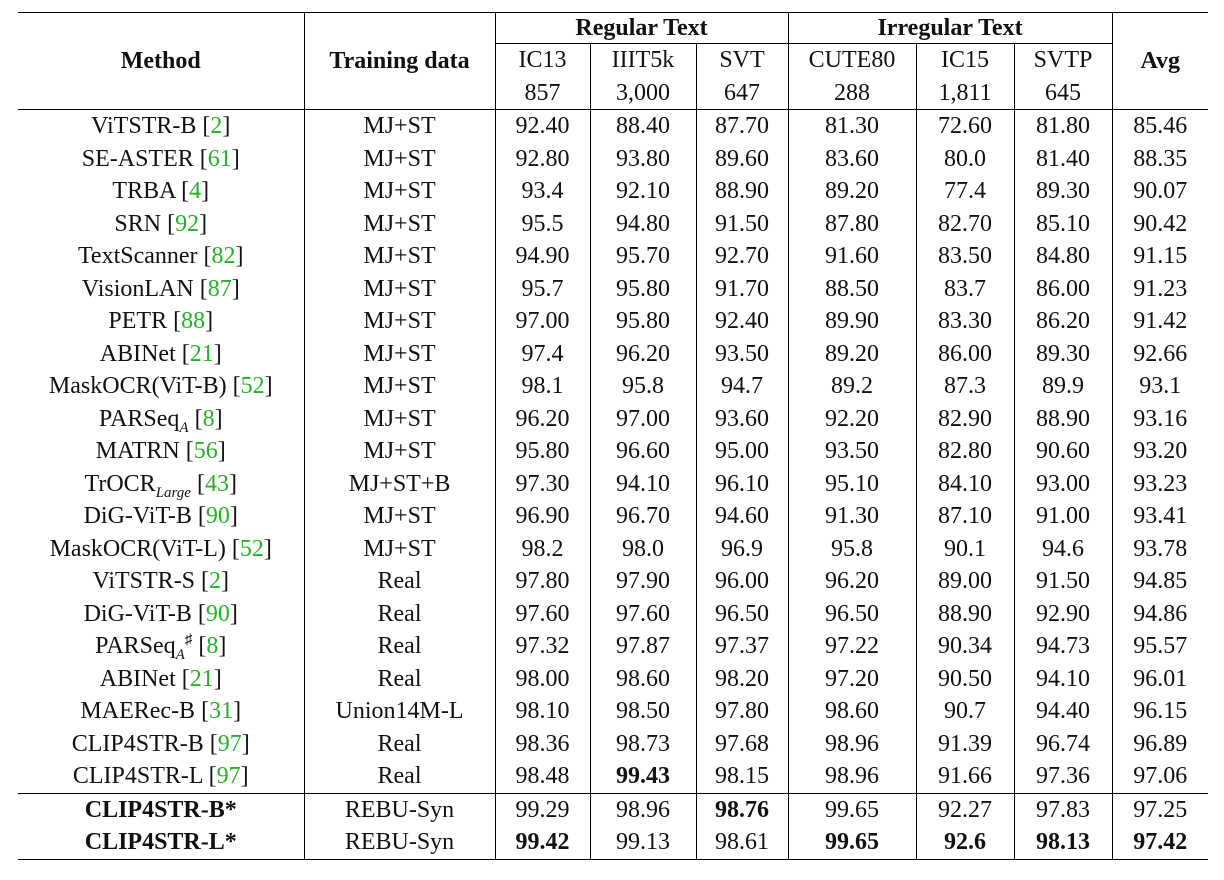 The height and width of the screenshot is (880, 1224). Describe the element at coordinates (400, 842) in the screenshot. I see `training-data-cell: REBU-Syn` at that location.